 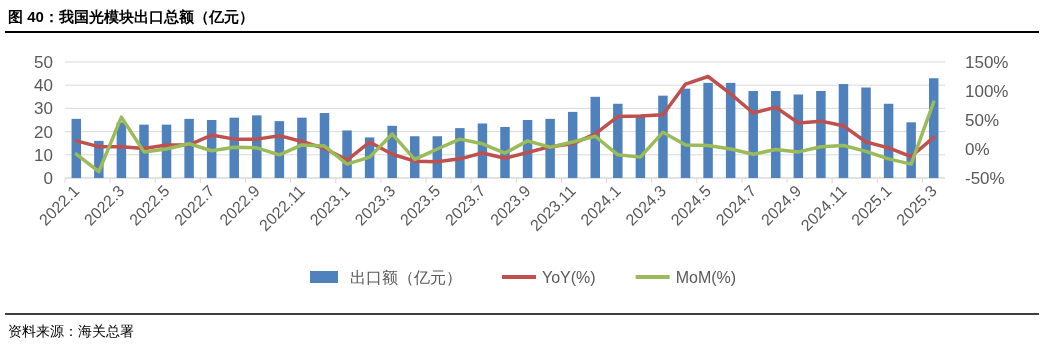 I want to click on y-tick-label: 10, so click(x=43, y=155).